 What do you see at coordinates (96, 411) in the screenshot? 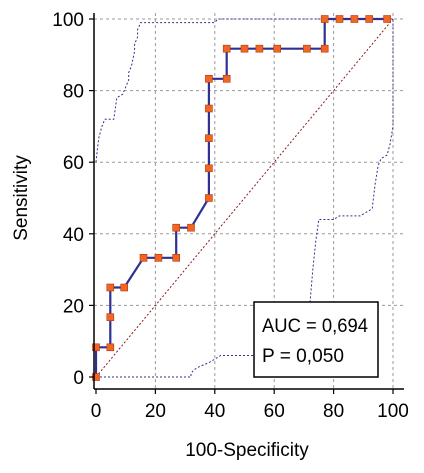
I see `x-tick-label-0: 0` at bounding box center [96, 411].